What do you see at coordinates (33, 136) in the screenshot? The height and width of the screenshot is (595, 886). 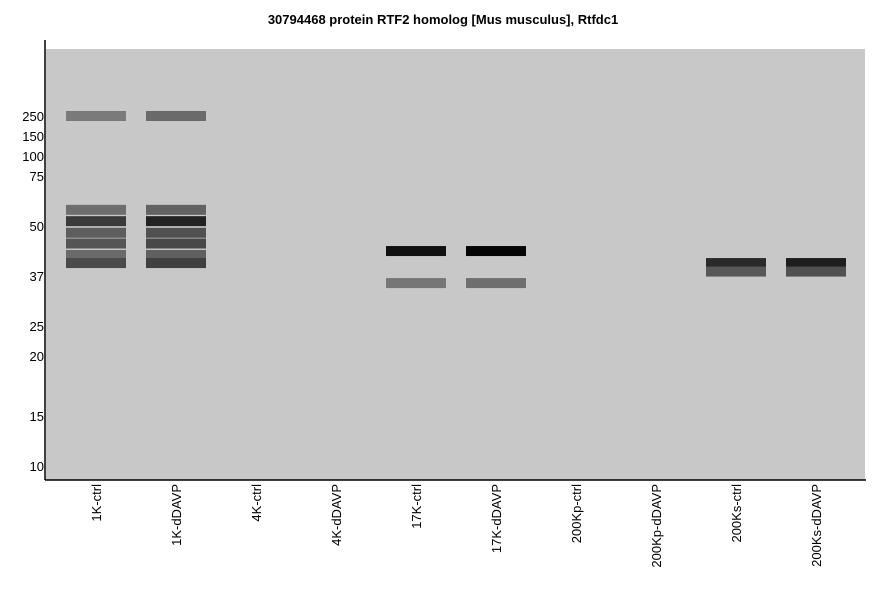 I see `y-tick-label: 150` at bounding box center [33, 136].